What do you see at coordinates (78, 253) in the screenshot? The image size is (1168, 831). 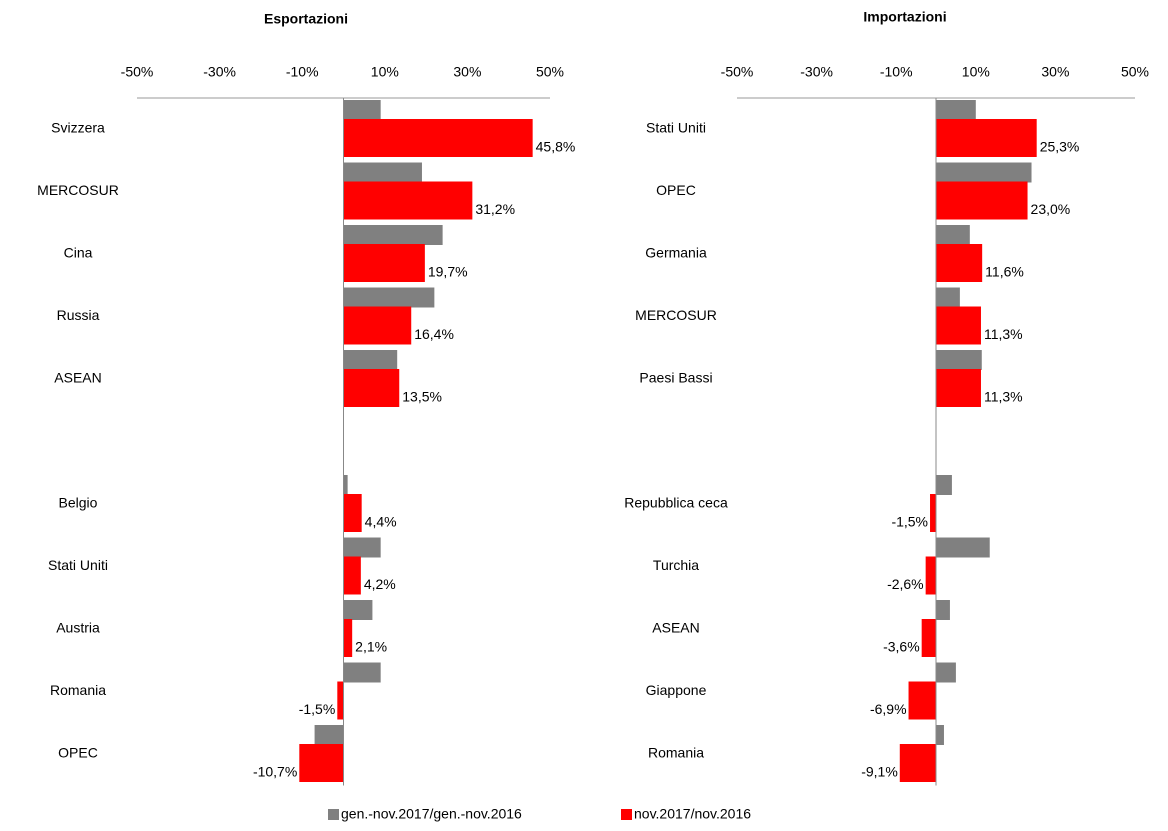 I see `category-label: Cina` at bounding box center [78, 253].